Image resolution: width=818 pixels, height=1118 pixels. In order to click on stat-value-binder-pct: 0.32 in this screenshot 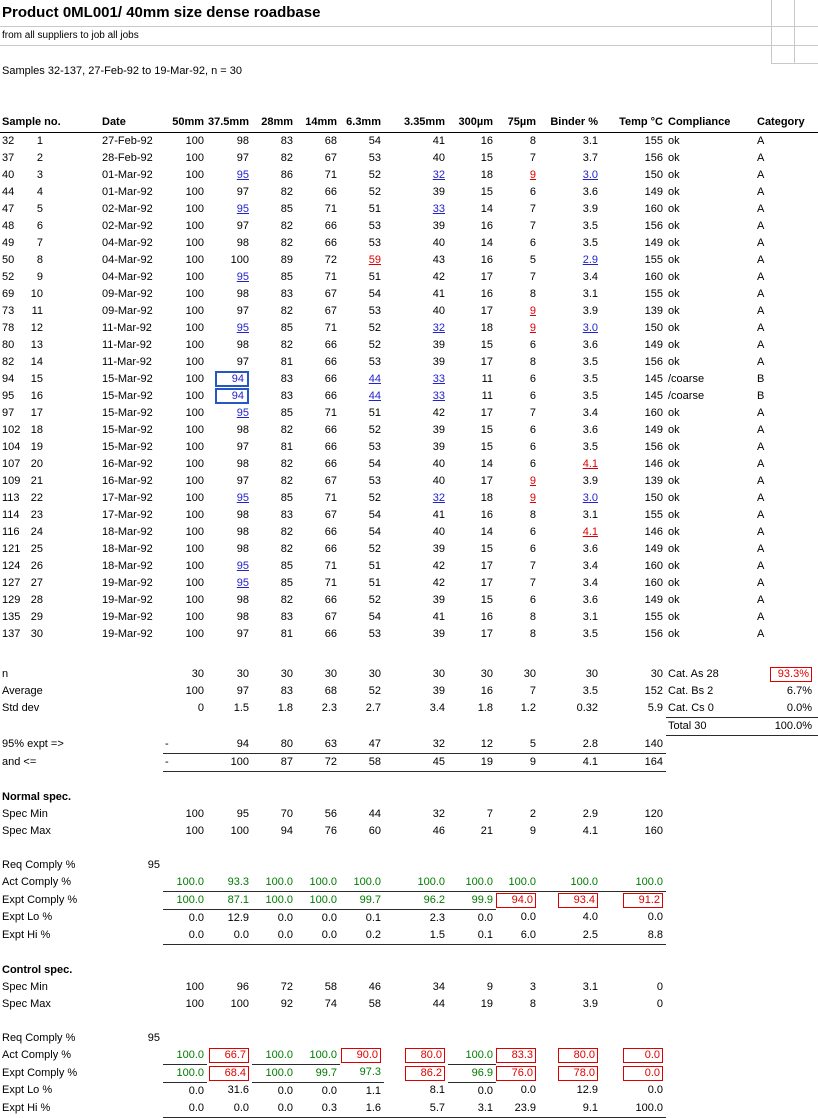, I will do `click(587, 708)`.